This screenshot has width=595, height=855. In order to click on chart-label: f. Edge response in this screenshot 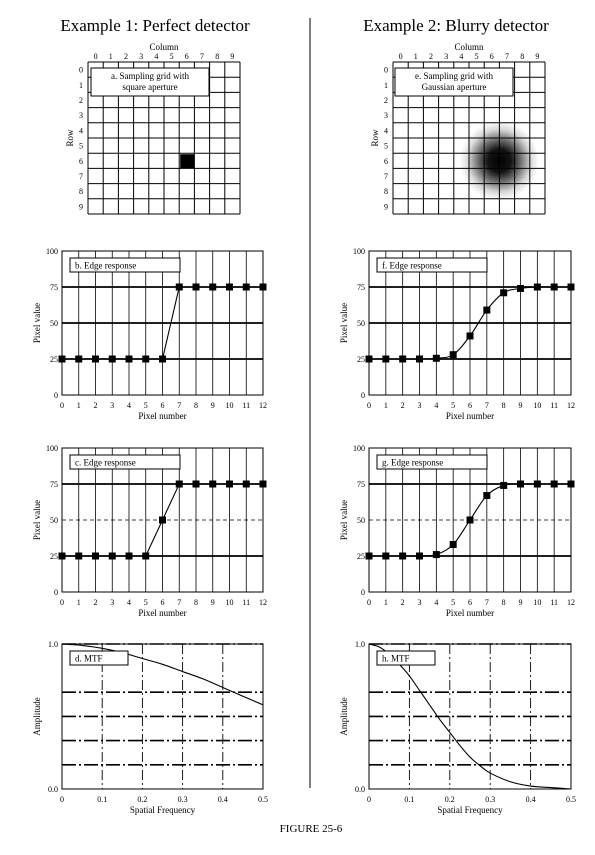, I will do `click(412, 266)`.